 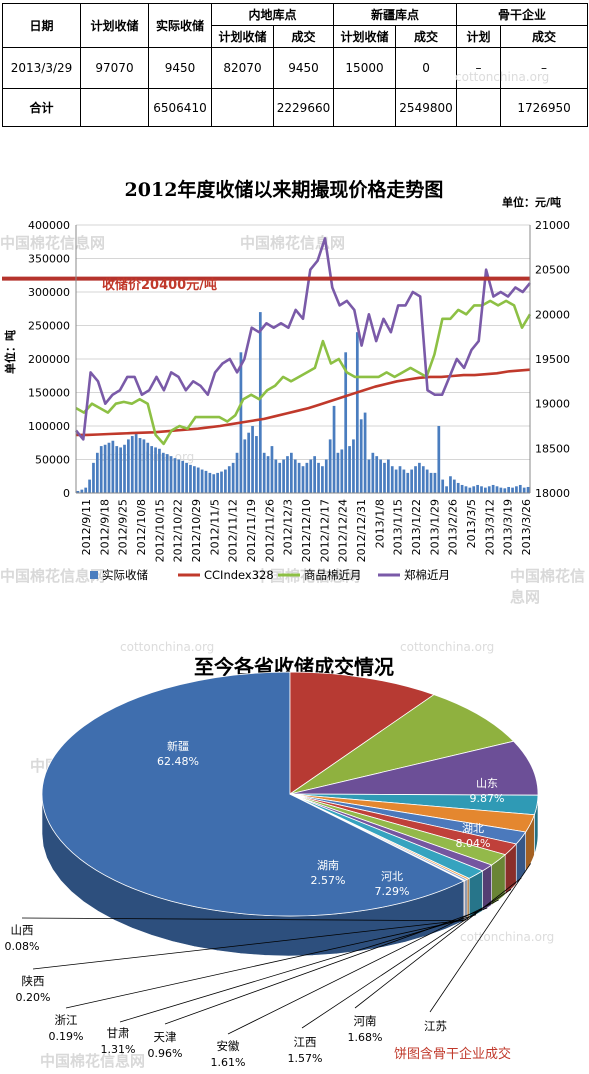 What do you see at coordinates (328, 865) in the screenshot?
I see `pie-label: 湖南` at bounding box center [328, 865].